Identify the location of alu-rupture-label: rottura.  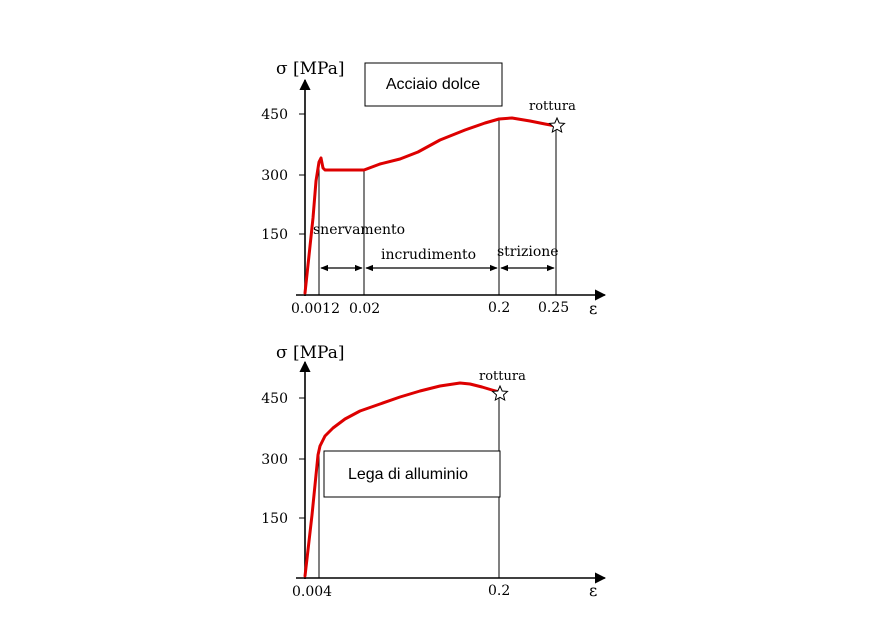
(502, 376).